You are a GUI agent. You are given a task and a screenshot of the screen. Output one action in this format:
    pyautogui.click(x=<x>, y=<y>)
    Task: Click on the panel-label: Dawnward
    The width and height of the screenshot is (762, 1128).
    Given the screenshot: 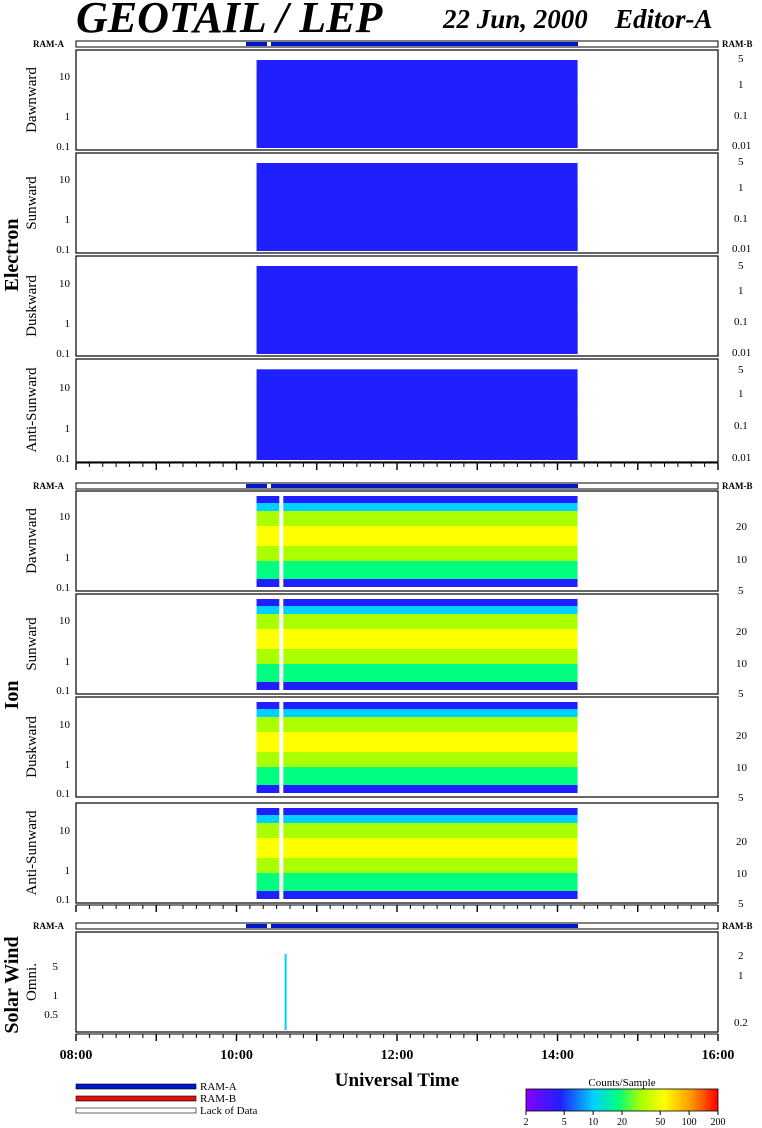 What is the action you would take?
    pyautogui.click(x=32, y=100)
    